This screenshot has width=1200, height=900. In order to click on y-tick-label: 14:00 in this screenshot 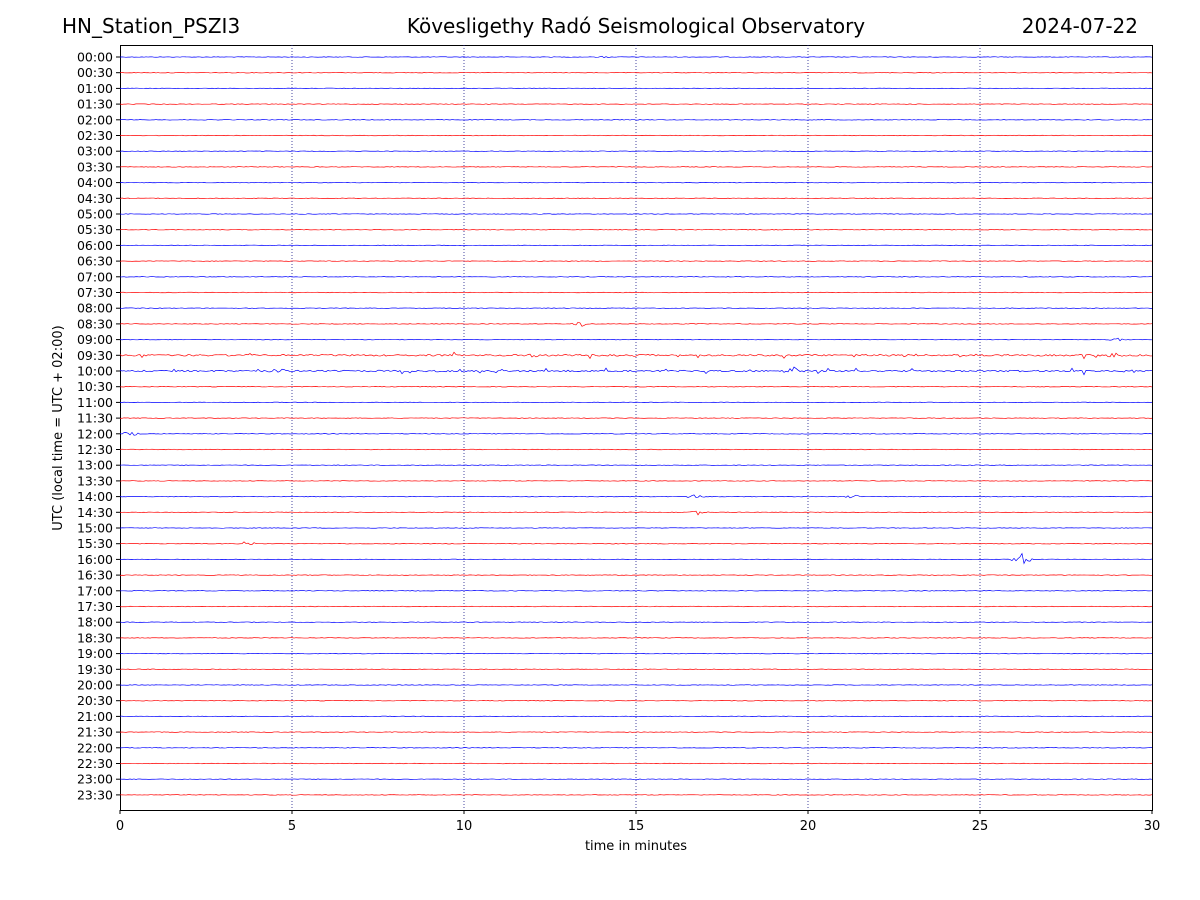, I will do `click(95, 496)`.